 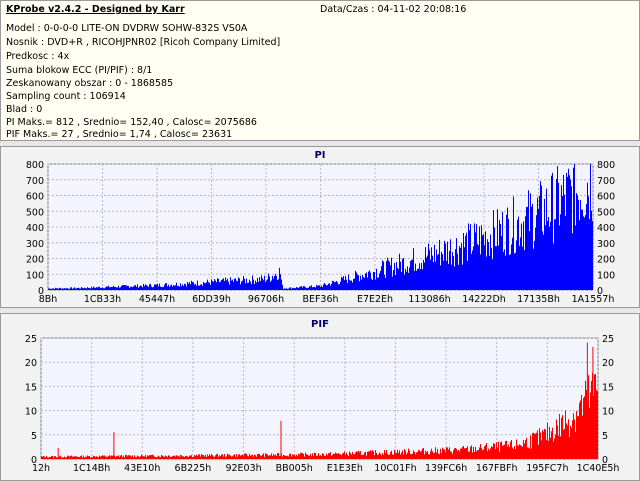 What do you see at coordinates (484, 299) in the screenshot?
I see `pi-xtick: 14222Dh` at bounding box center [484, 299].